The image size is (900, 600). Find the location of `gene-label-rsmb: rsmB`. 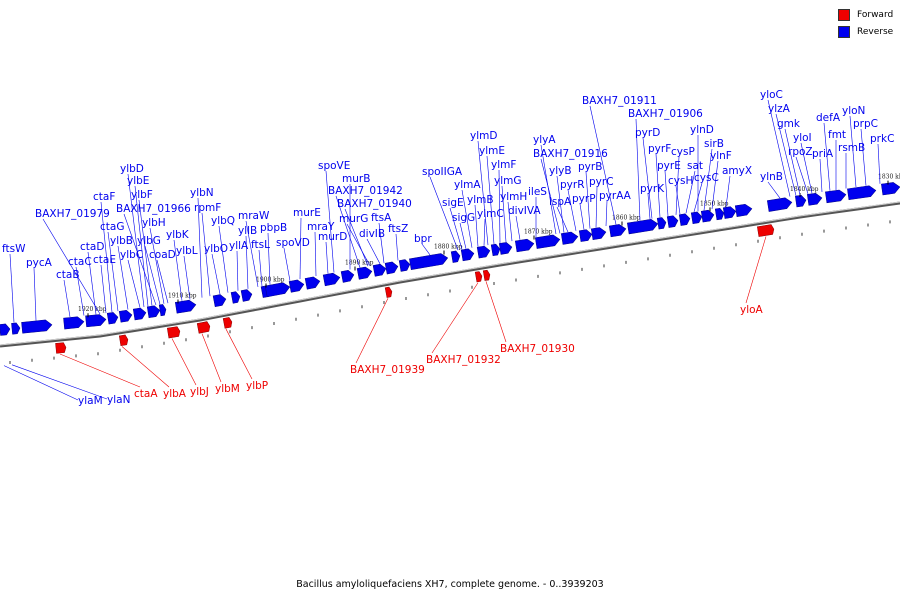

gene-label-rsmb: rsmB is located at coordinates (851, 148).